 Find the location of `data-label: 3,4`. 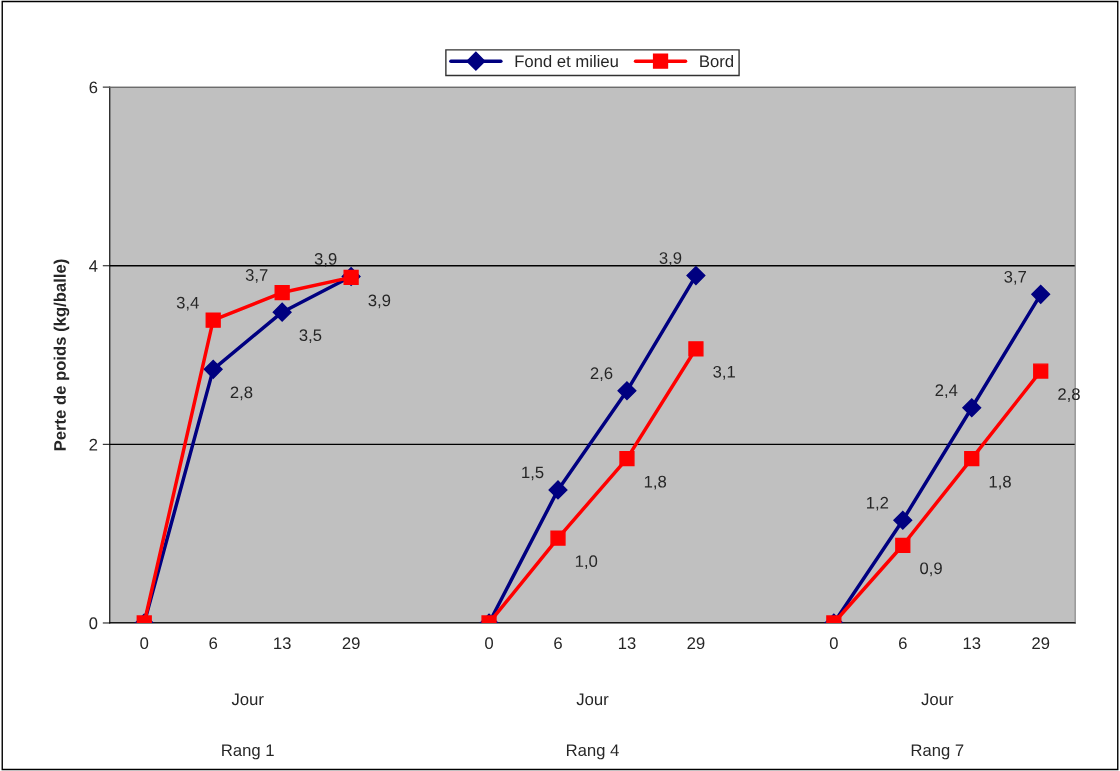

data-label: 3,4 is located at coordinates (187, 303).